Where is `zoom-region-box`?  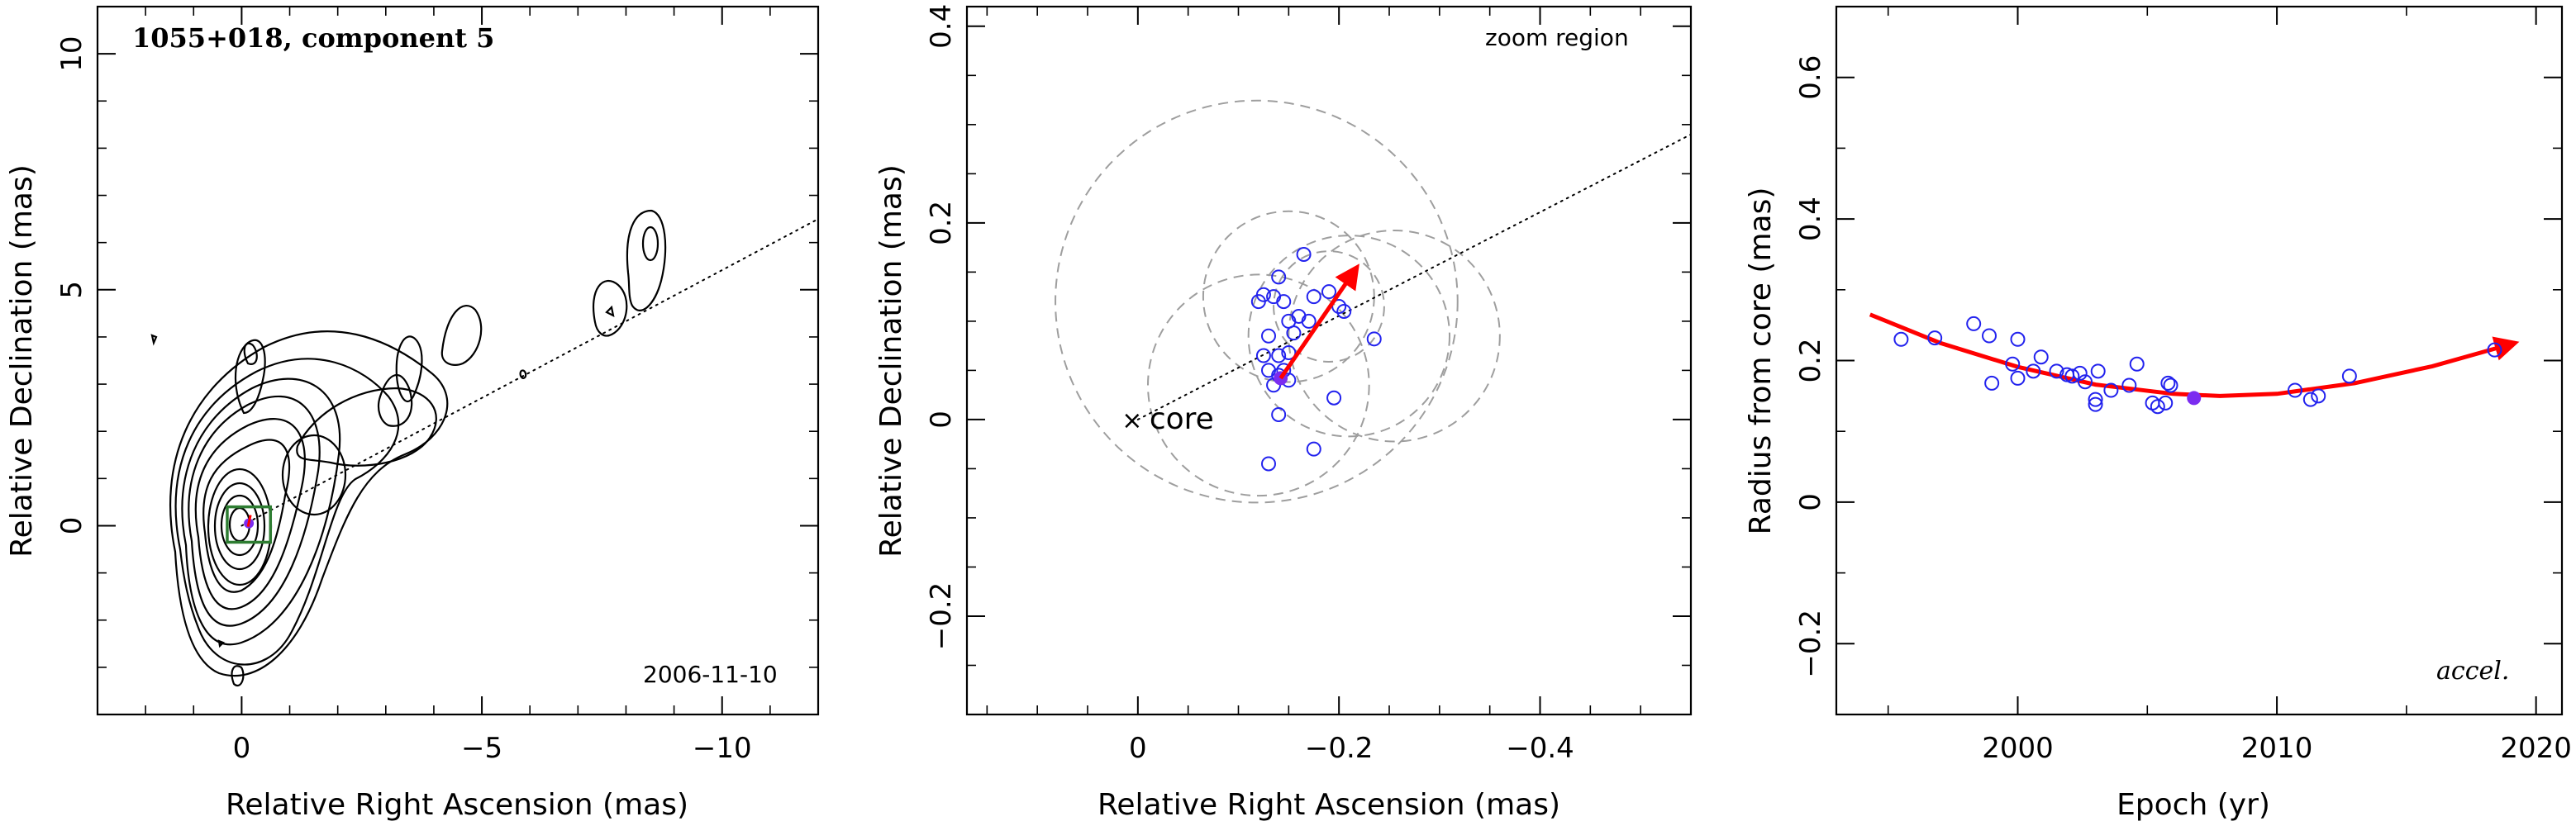 zoom-region-box is located at coordinates (250, 524).